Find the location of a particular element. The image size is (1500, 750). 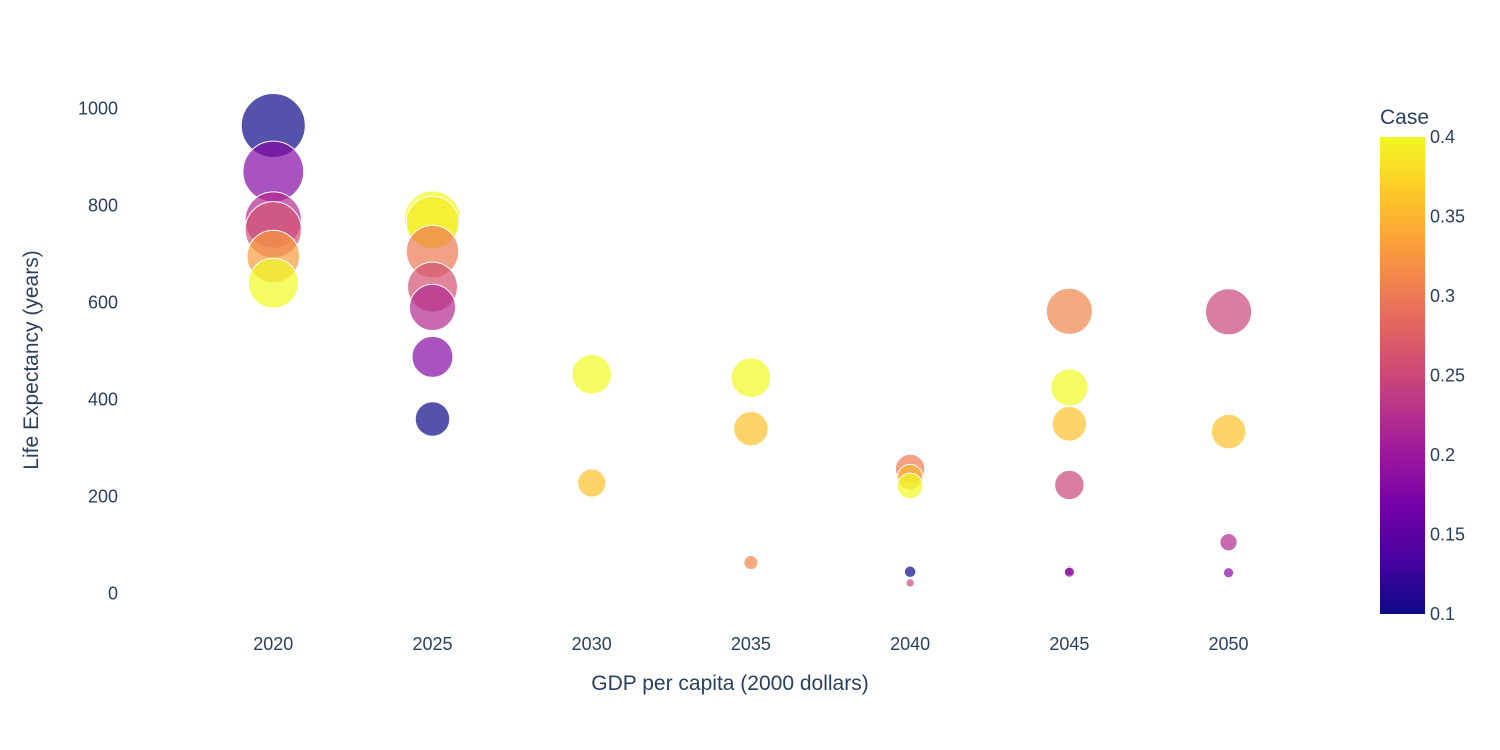

x-axis-title: GDP per capita (2000 dollars) is located at coordinates (729, 683).